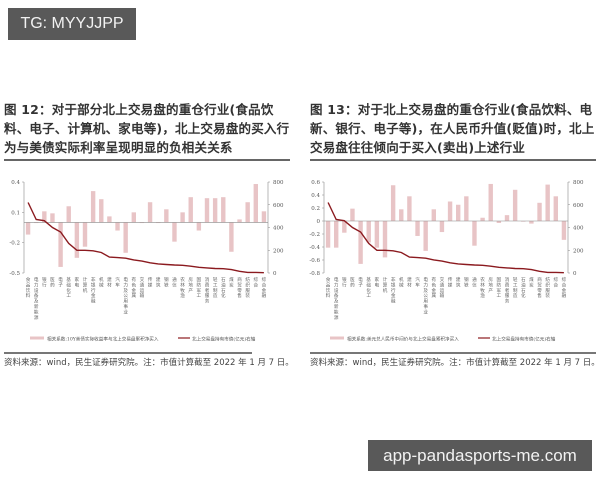 This screenshot has height=480, width=600. What do you see at coordinates (466, 284) in the screenshot?
I see `svg-text: 铁` at bounding box center [466, 284].